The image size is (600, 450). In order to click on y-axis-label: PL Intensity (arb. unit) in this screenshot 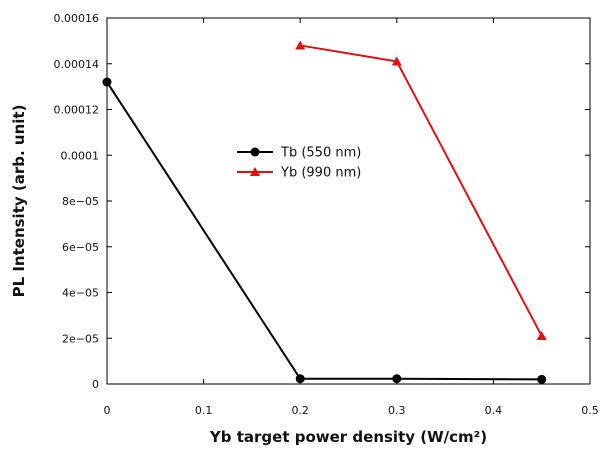, I will do `click(19, 201)`.